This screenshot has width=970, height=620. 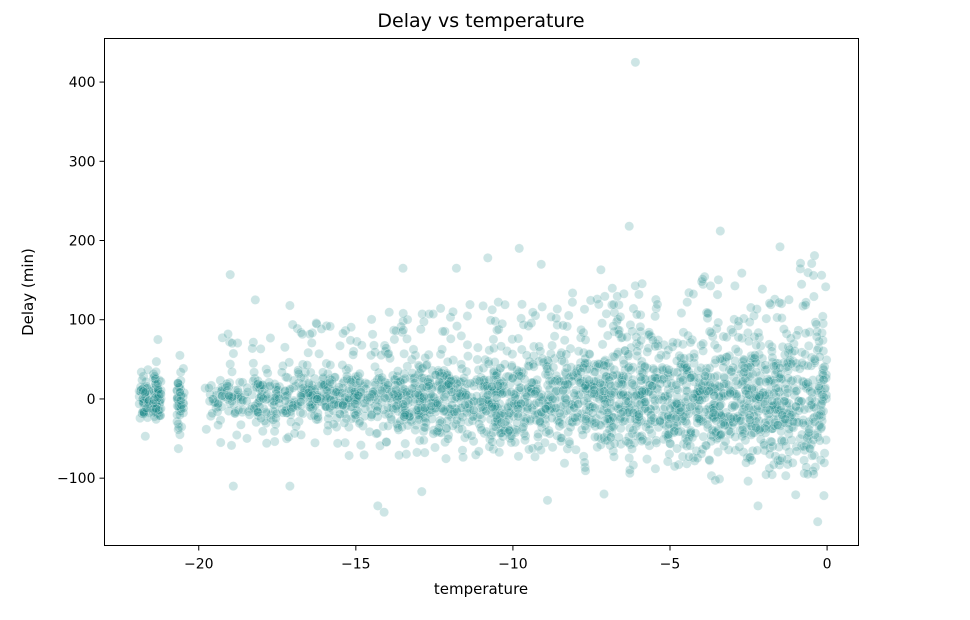 I want to click on x-tick-label: −15, so click(x=356, y=565).